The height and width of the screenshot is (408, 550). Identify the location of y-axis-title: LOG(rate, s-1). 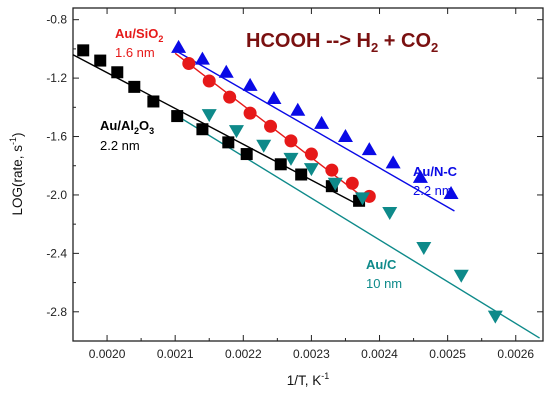
(16, 173).